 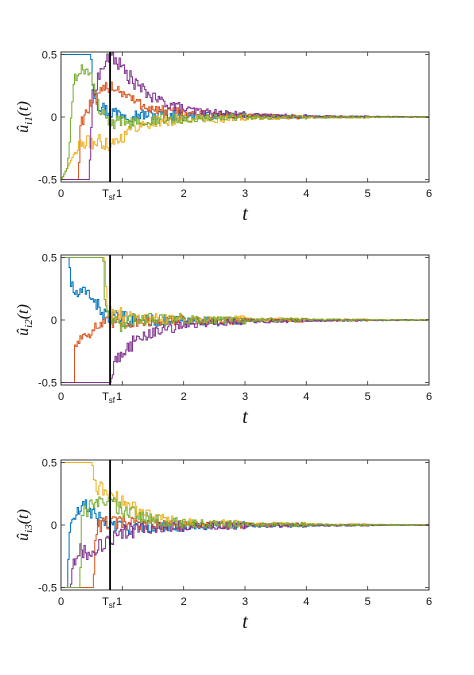 What do you see at coordinates (25, 525) in the screenshot?
I see `y-axis-label: ûi3(t)` at bounding box center [25, 525].